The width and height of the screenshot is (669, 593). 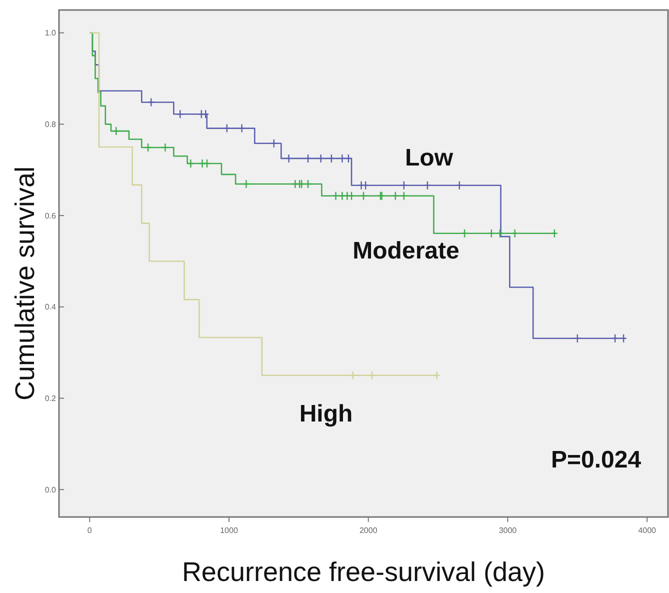 I want to click on x-tick-label: 1000, so click(x=229, y=530).